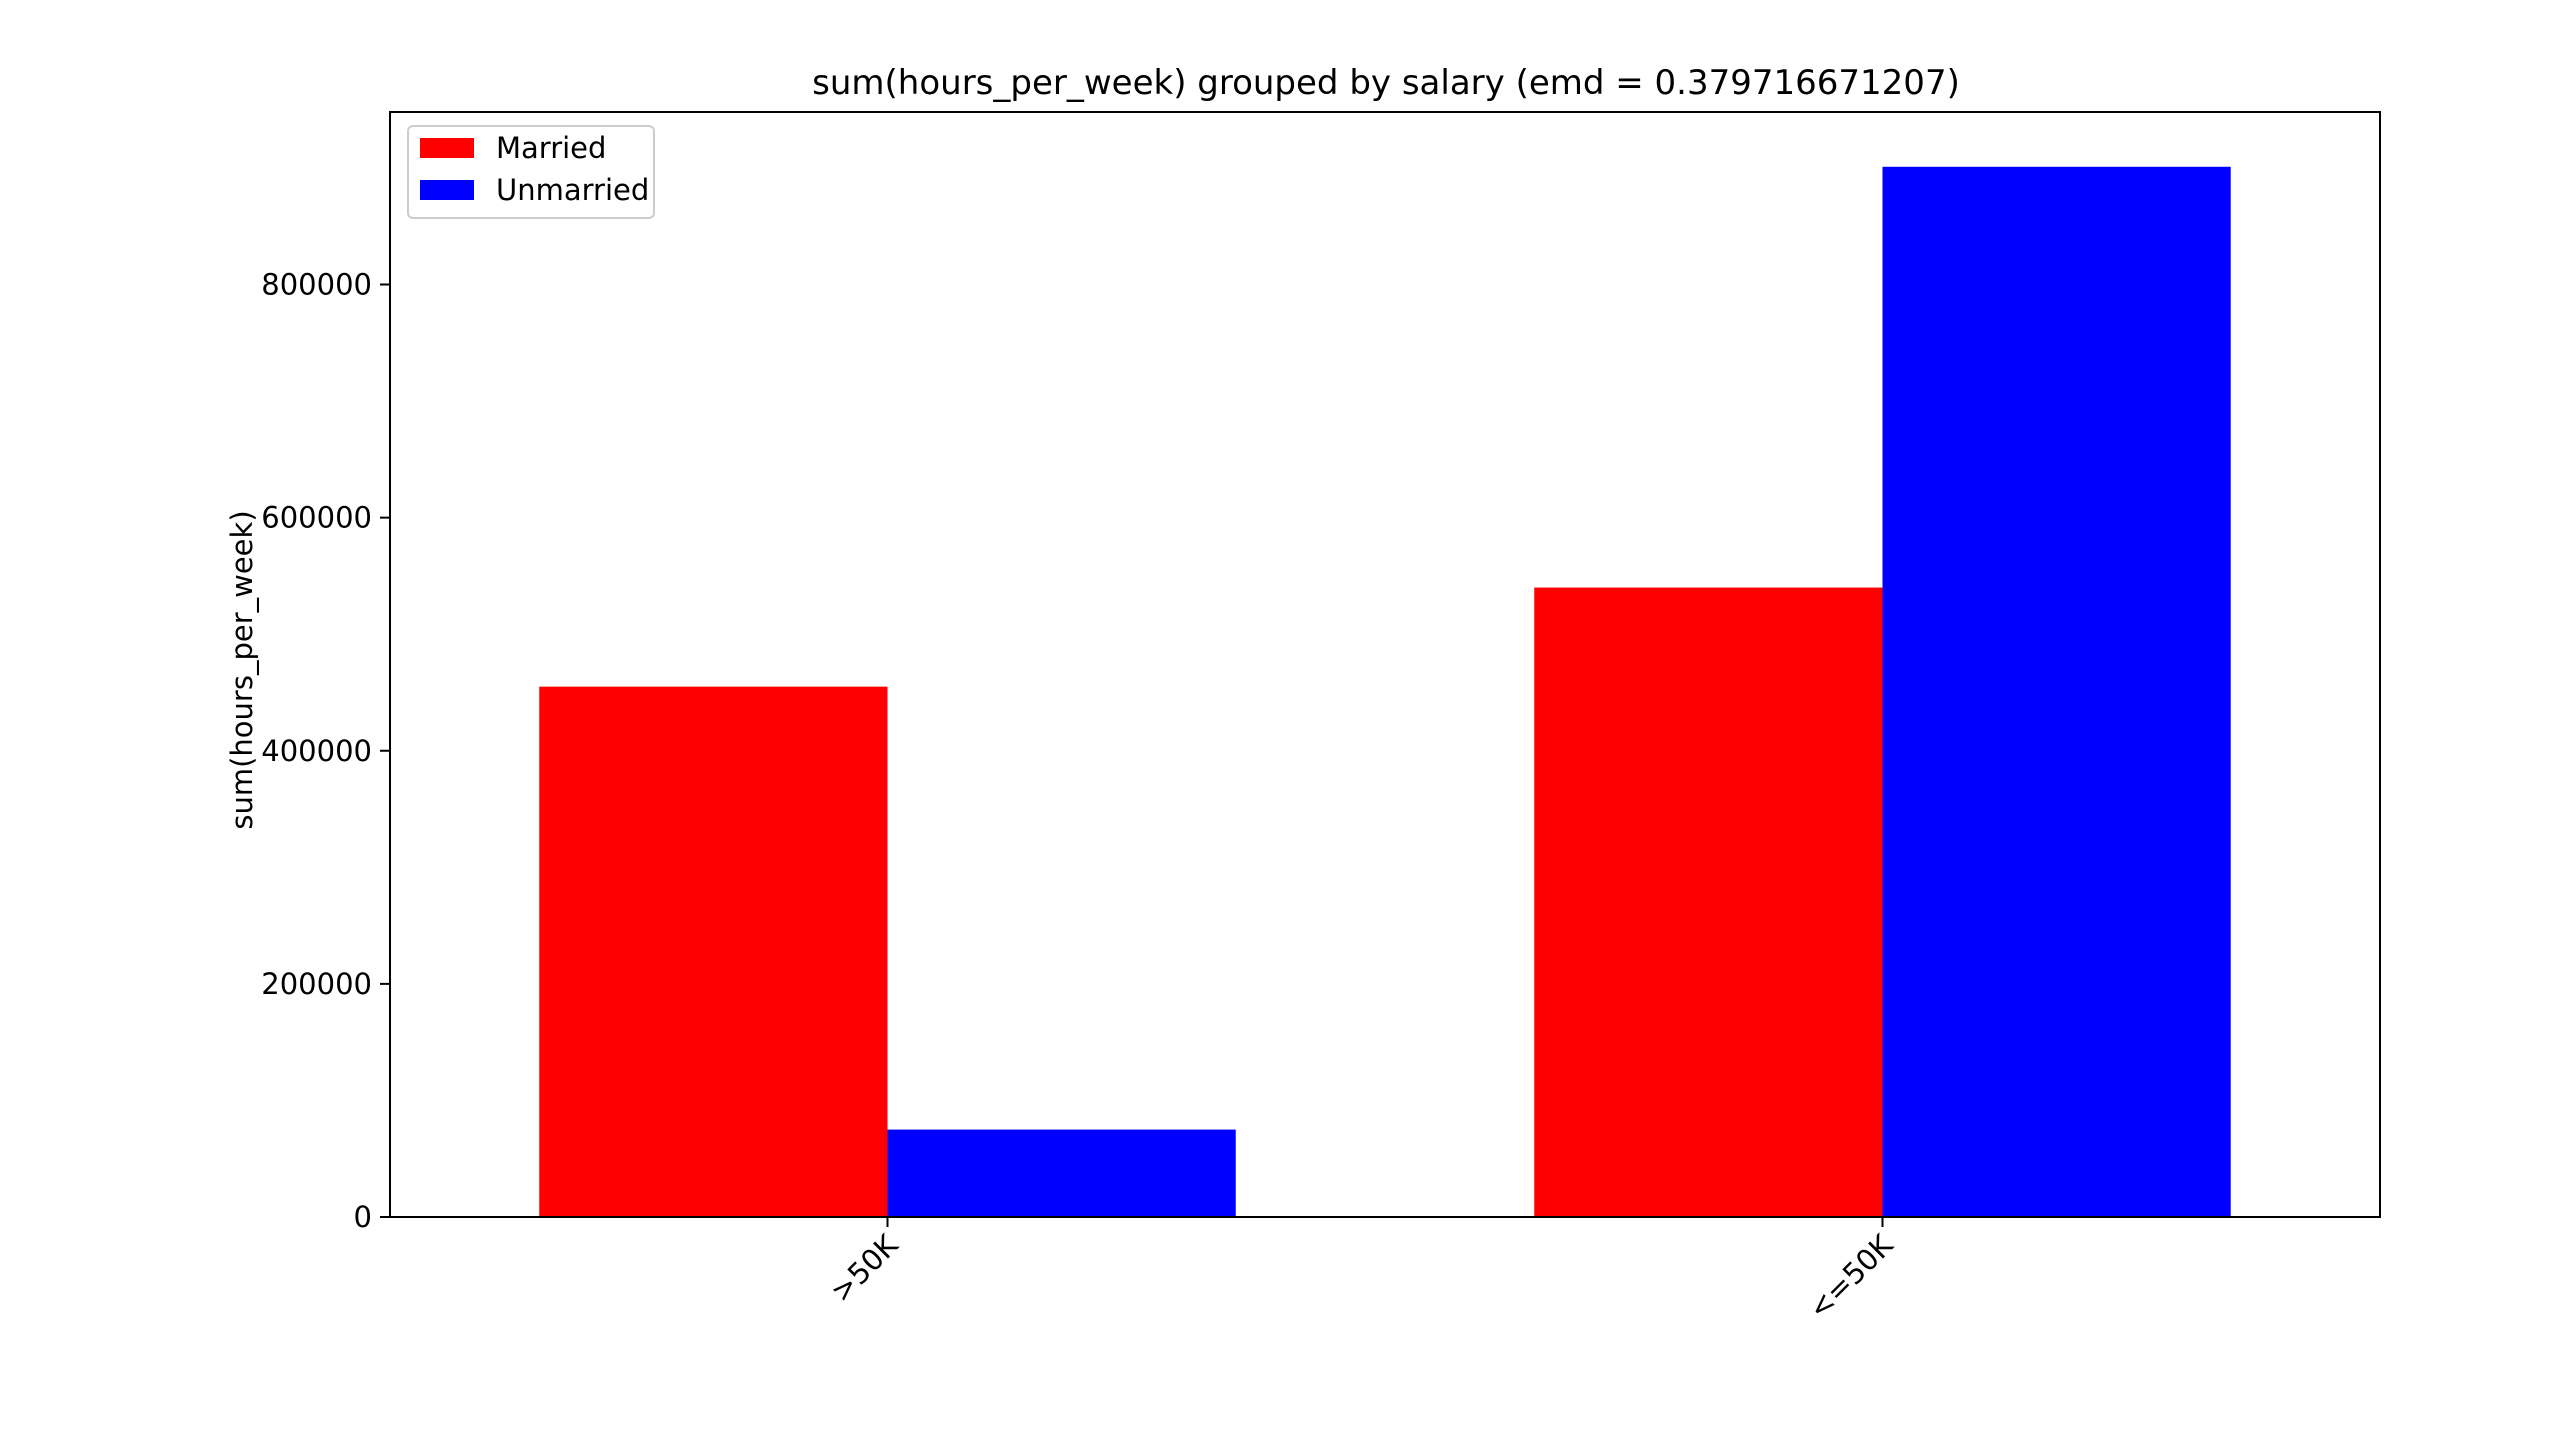  Describe the element at coordinates (1061, 1173) in the screenshot. I see `bar-unmarried-gt-50k` at that location.